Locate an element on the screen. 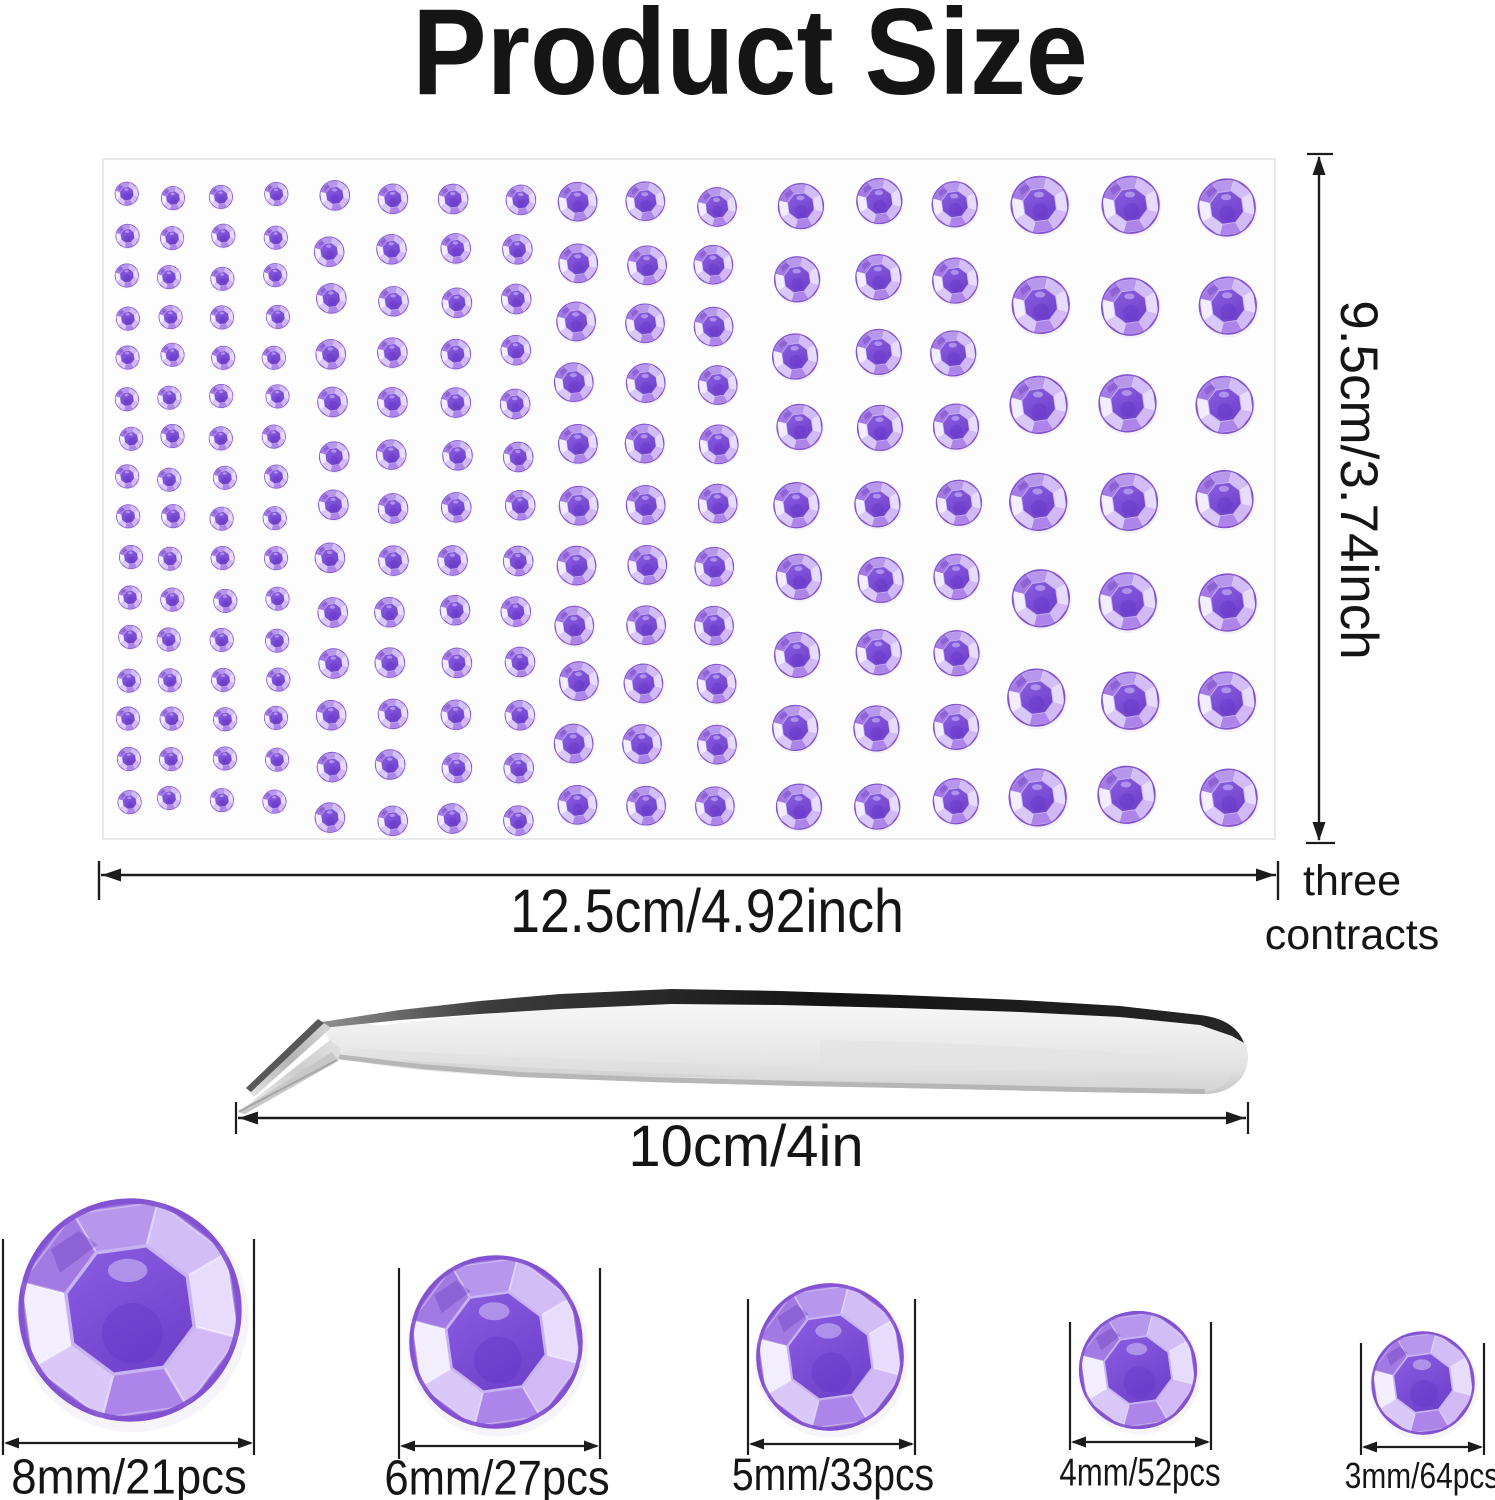 The image size is (1495, 1500). svg-text: 10cm/4in is located at coordinates (745, 1146).